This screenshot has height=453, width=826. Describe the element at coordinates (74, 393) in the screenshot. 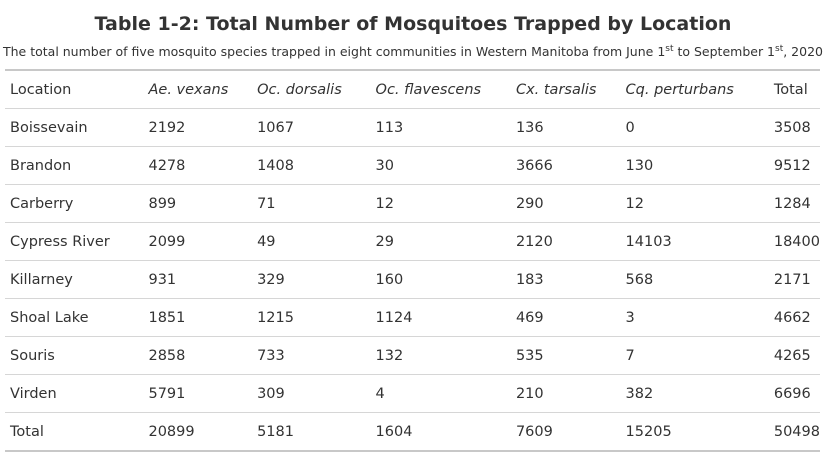

I see `cell-location: Virden` at that location.